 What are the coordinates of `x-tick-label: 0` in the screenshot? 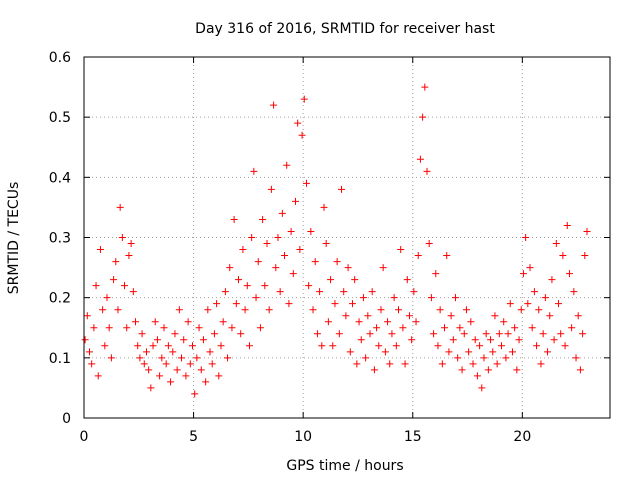 It's located at (84, 437).